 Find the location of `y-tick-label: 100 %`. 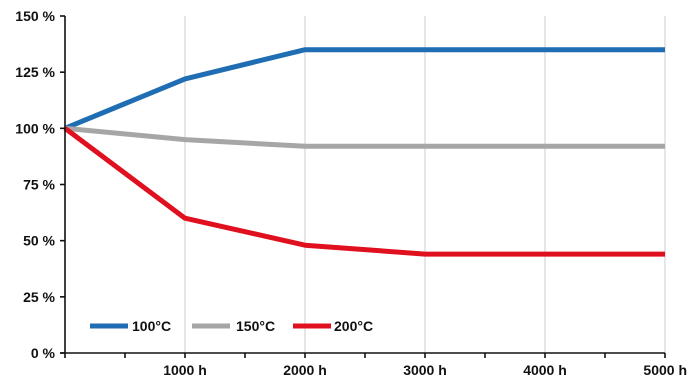

y-tick-label: 100 % is located at coordinates (35, 128).